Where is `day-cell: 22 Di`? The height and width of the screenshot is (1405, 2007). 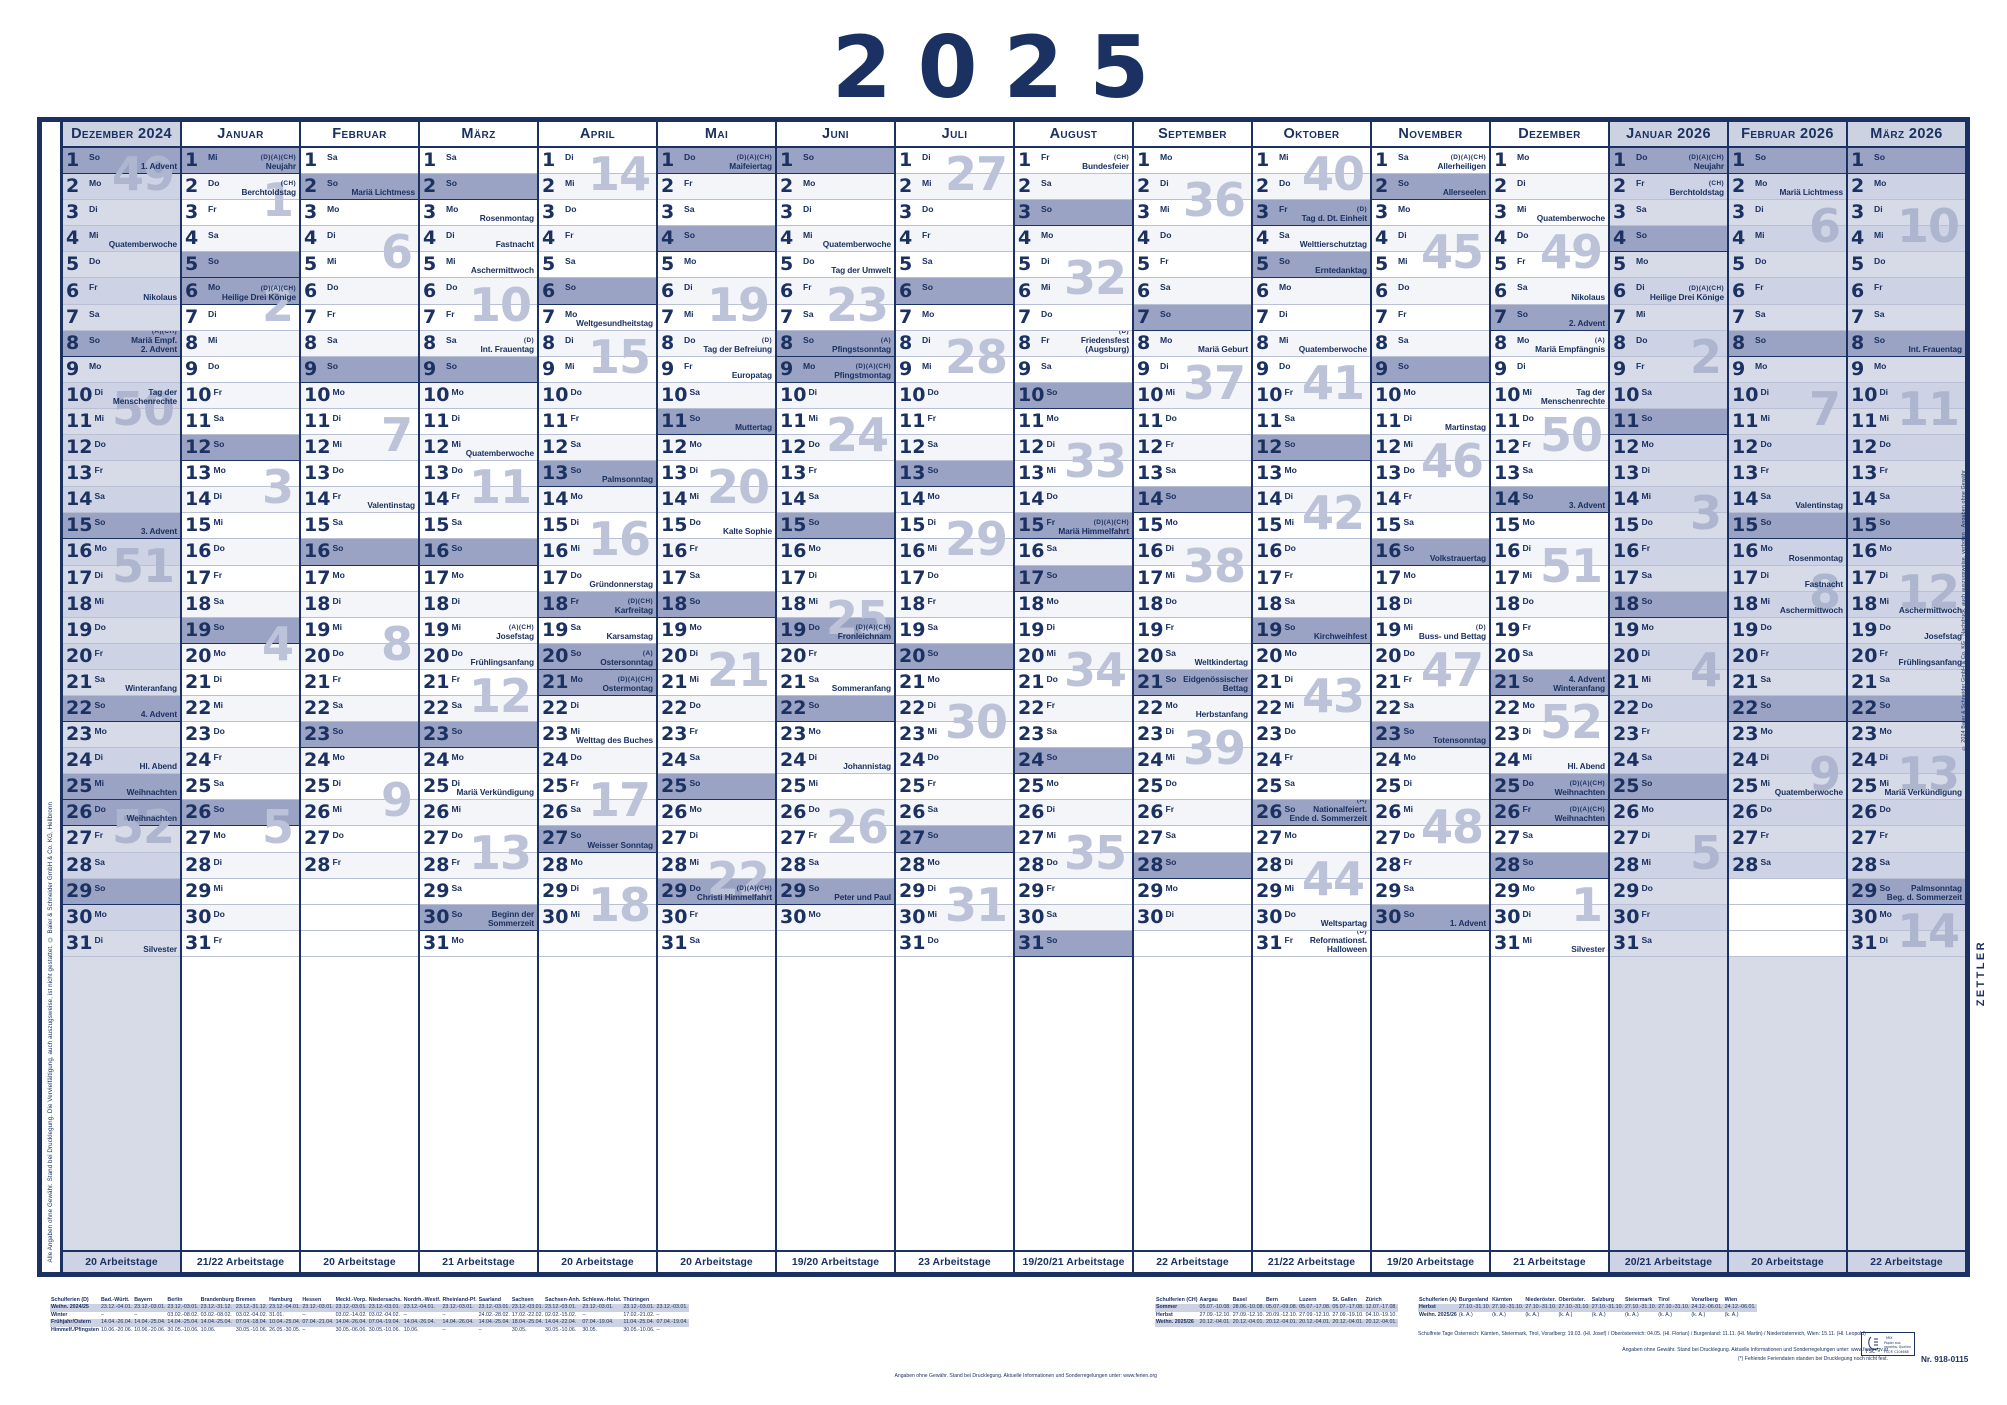
day-cell: 22 Di is located at coordinates (954, 709).